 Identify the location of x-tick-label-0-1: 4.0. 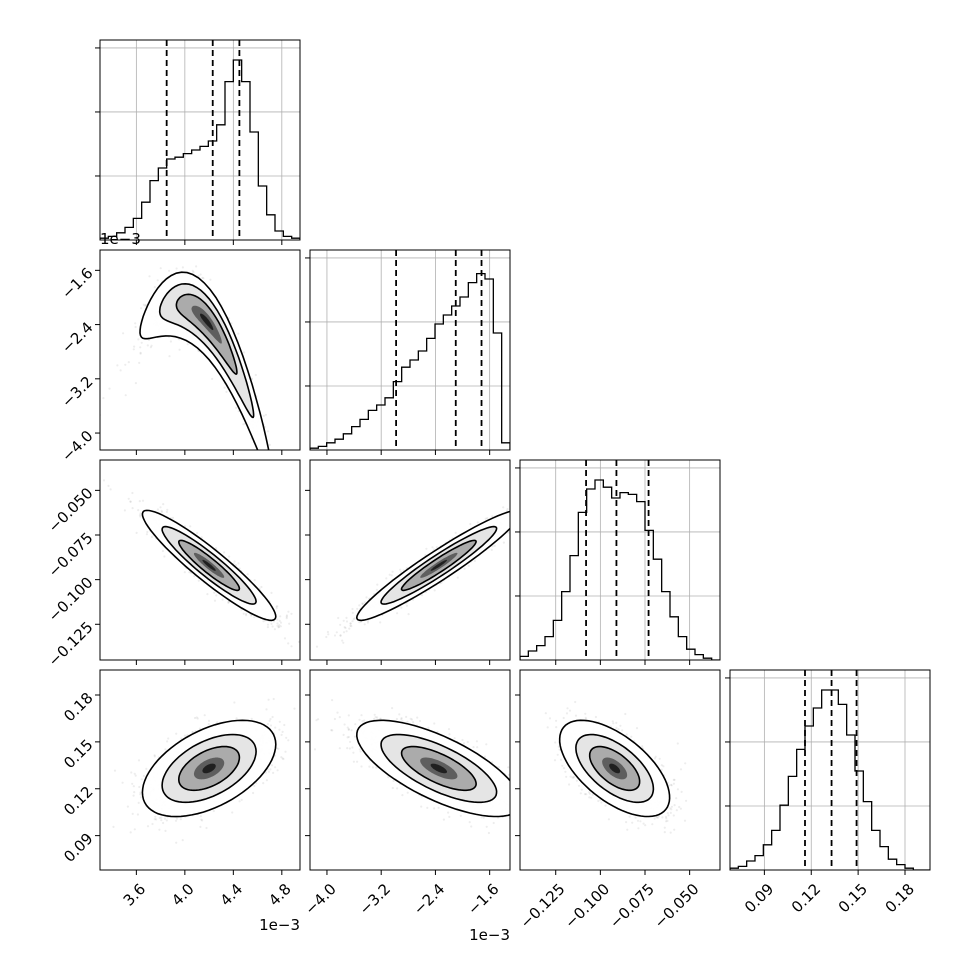
(183, 895).